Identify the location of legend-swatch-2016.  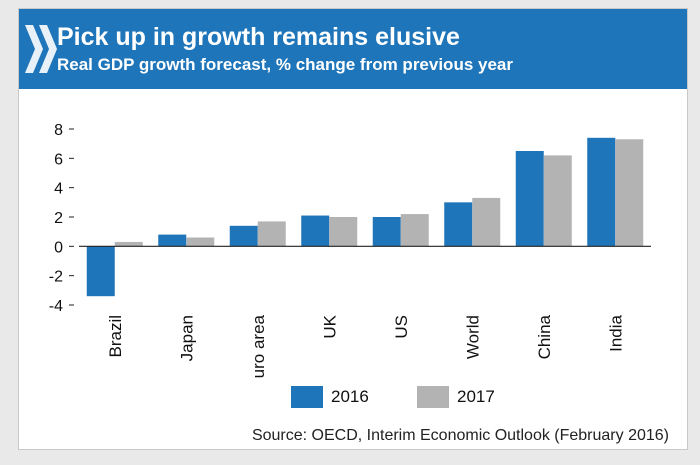
(307, 397).